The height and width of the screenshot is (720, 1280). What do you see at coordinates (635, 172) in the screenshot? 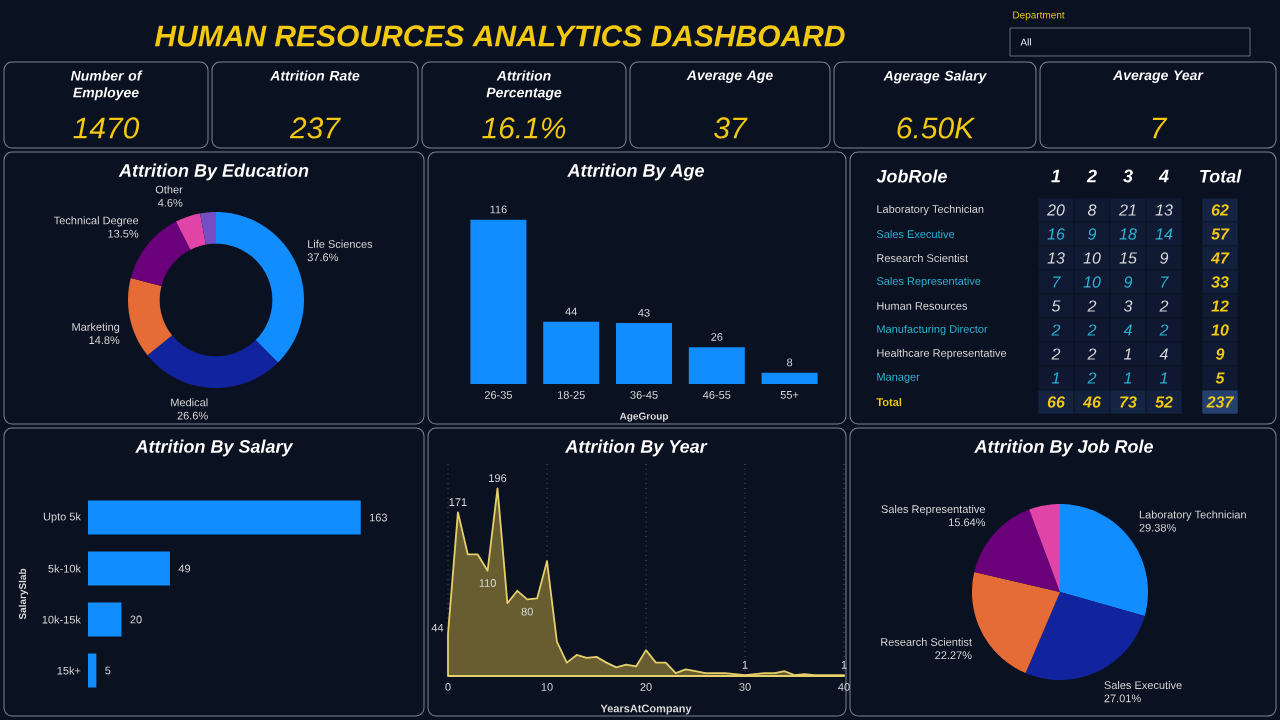
I see `chart-title: Attrition By Age` at bounding box center [635, 172].